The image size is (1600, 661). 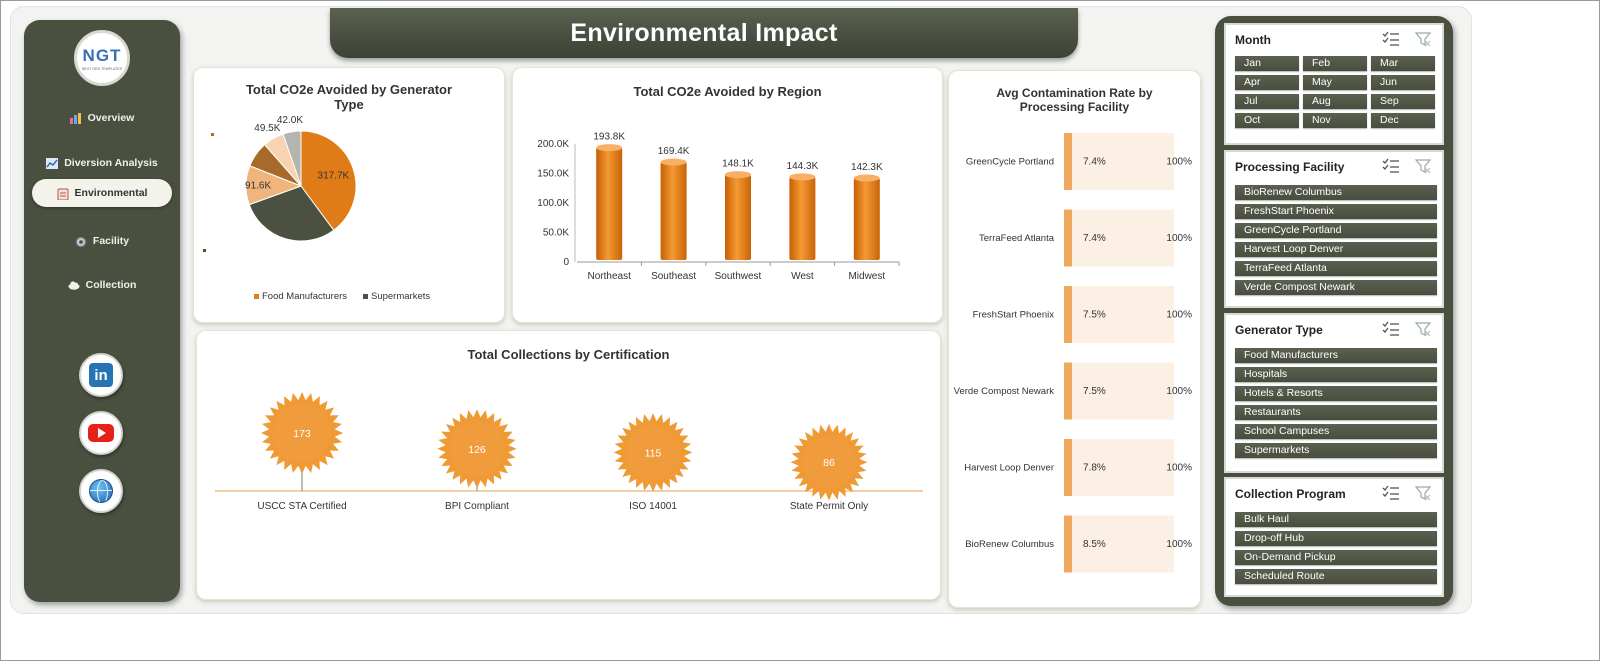 I want to click on slicer-item: Feb, so click(x=1335, y=63).